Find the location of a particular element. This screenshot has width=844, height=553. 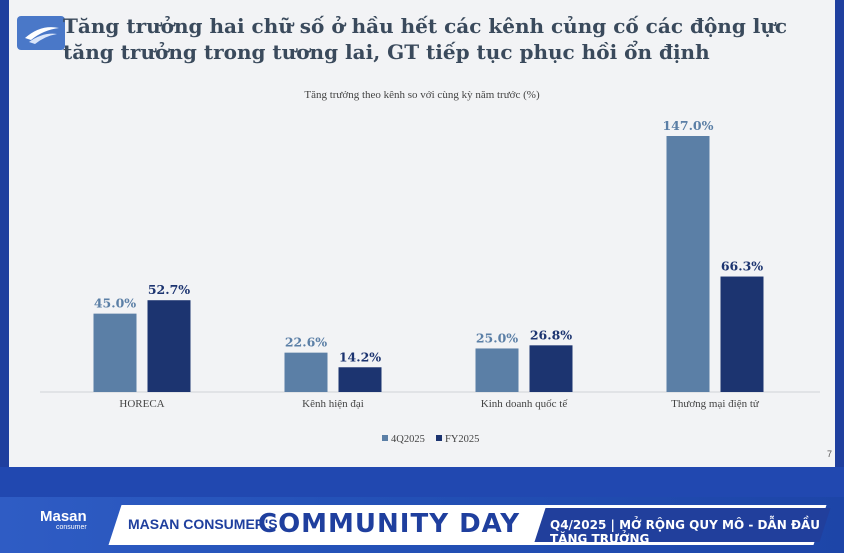

page-number: 7 is located at coordinates (829, 454).